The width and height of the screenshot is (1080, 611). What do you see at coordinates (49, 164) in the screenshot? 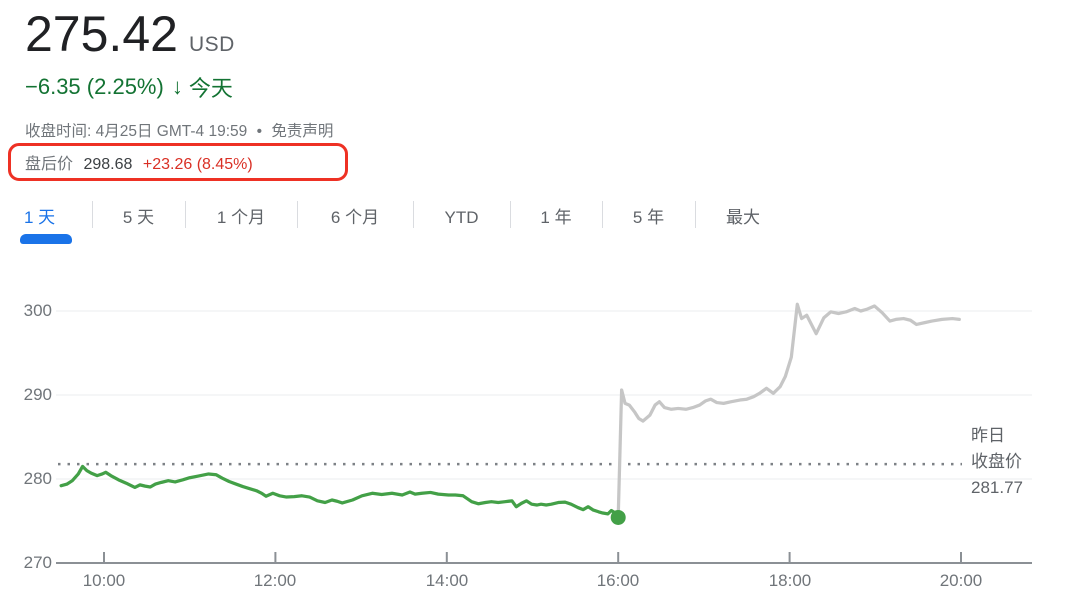
I see `after-hours-label: 盘后价` at bounding box center [49, 164].